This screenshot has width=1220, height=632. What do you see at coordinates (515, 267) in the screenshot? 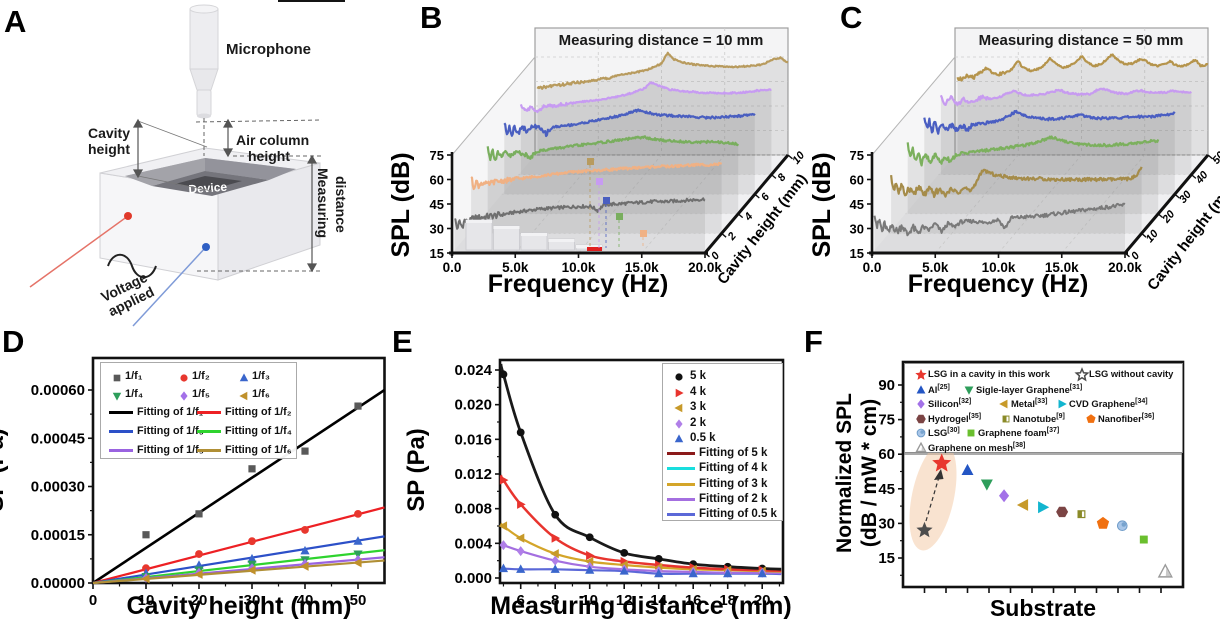
I see `svg-text: 5.0k` at bounding box center [515, 267].